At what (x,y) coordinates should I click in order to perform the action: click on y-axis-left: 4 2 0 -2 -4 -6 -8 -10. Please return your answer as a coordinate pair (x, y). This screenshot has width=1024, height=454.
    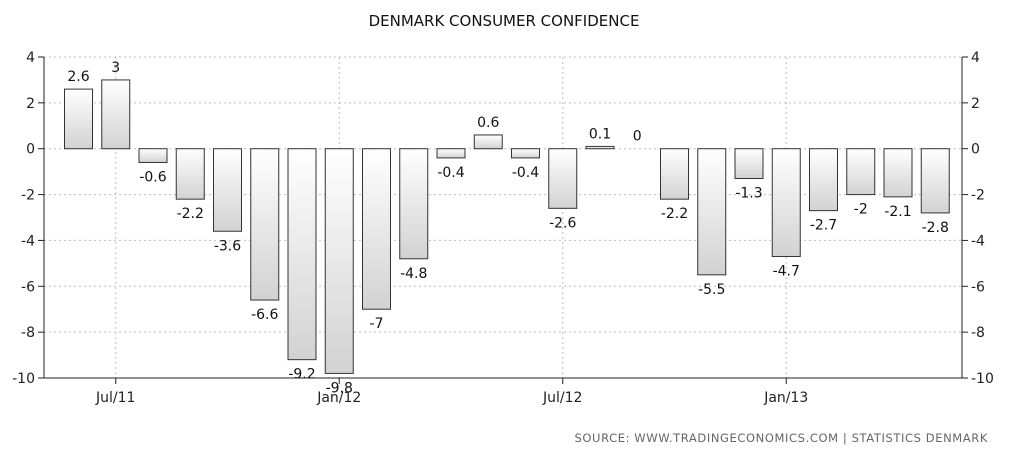
    Looking at the image, I should click on (28, 218).